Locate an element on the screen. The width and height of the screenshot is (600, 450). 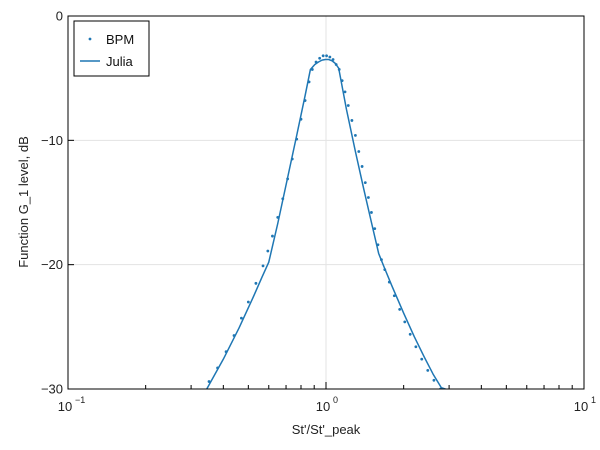
y-tick-label: 0 is located at coordinates (59, 16).